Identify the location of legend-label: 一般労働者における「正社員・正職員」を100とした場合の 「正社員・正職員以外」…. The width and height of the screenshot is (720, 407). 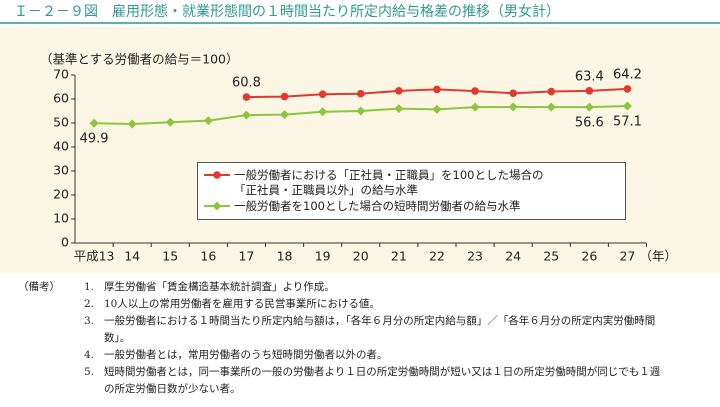
(389, 182).